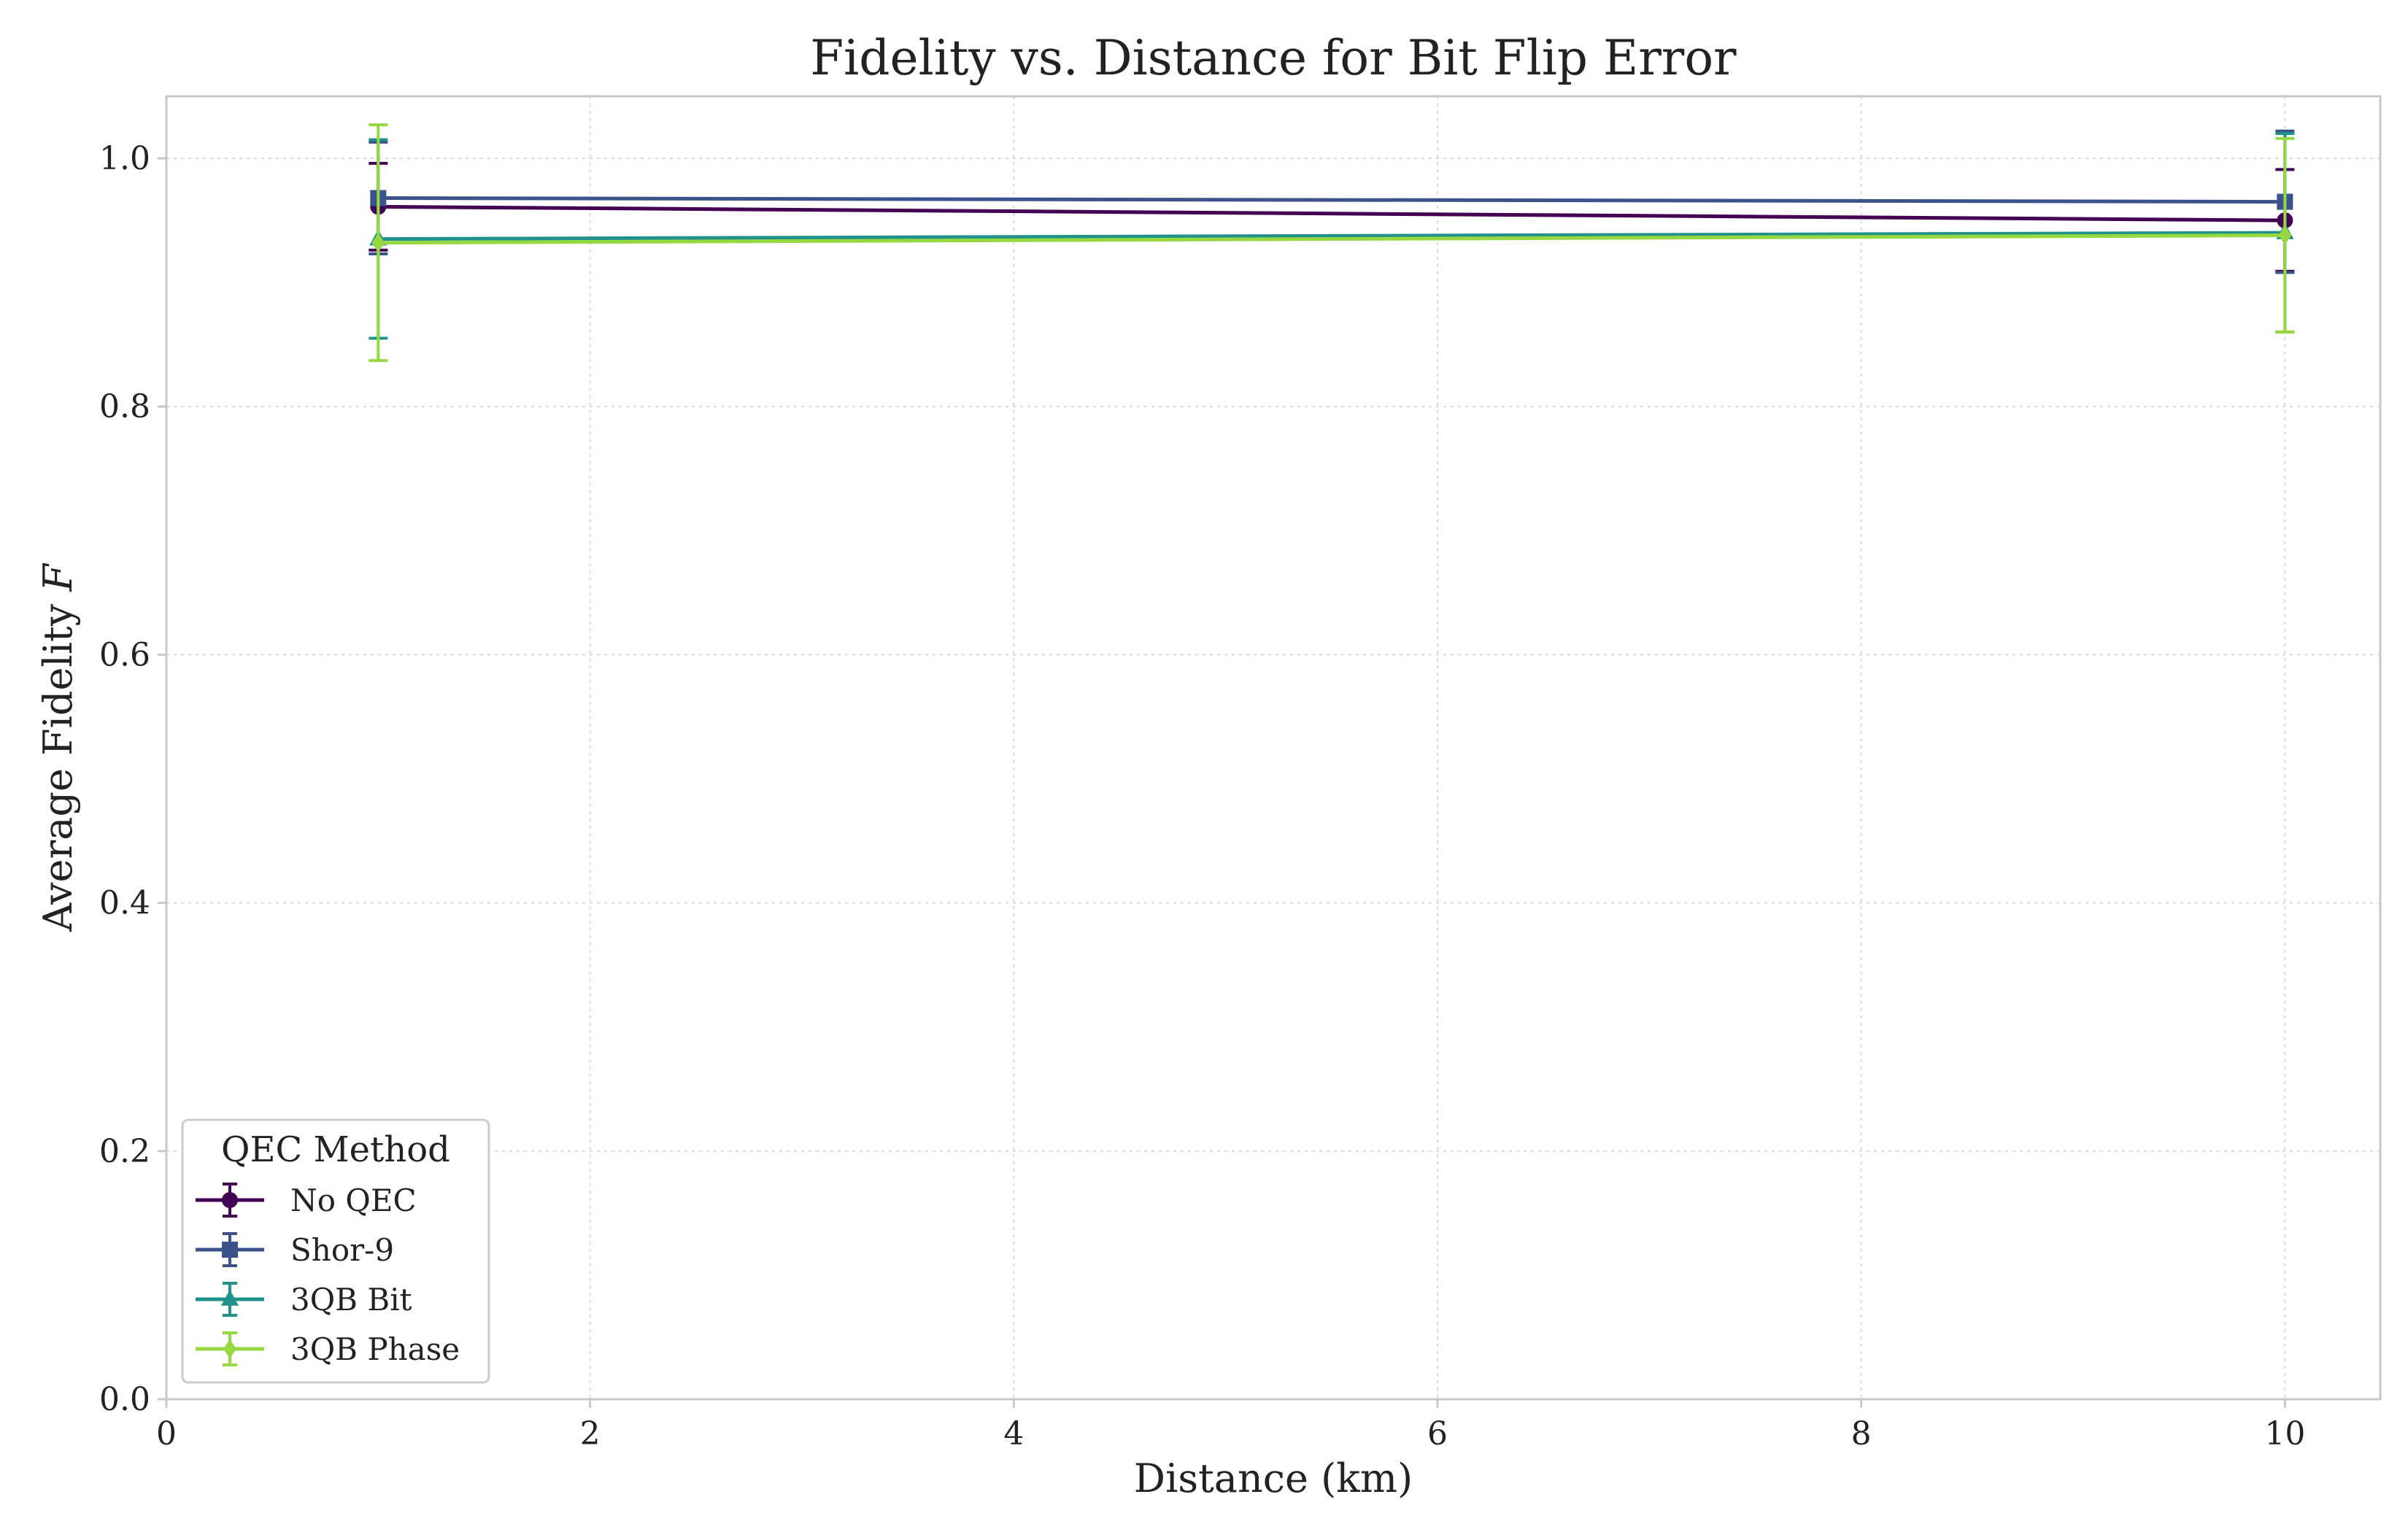 Image resolution: width=2408 pixels, height=1532 pixels. I want to click on x-tick-label: 10, so click(2284, 1434).